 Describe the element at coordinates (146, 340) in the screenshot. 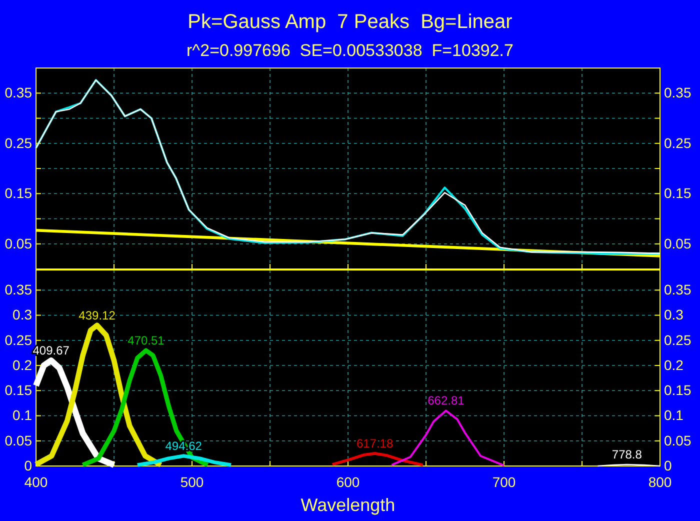

I see `annotation: 470.51` at that location.